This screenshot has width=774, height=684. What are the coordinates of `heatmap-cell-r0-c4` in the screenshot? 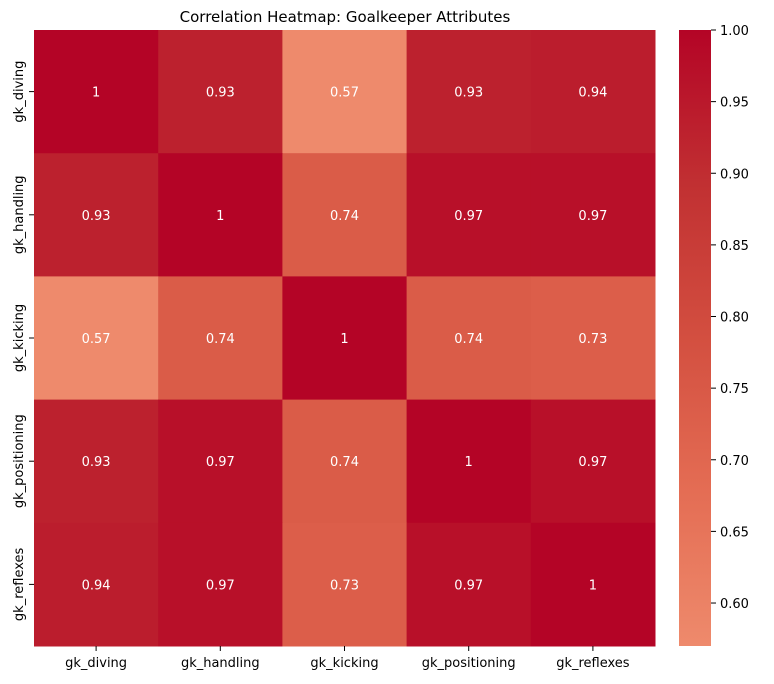 It's located at (593, 92).